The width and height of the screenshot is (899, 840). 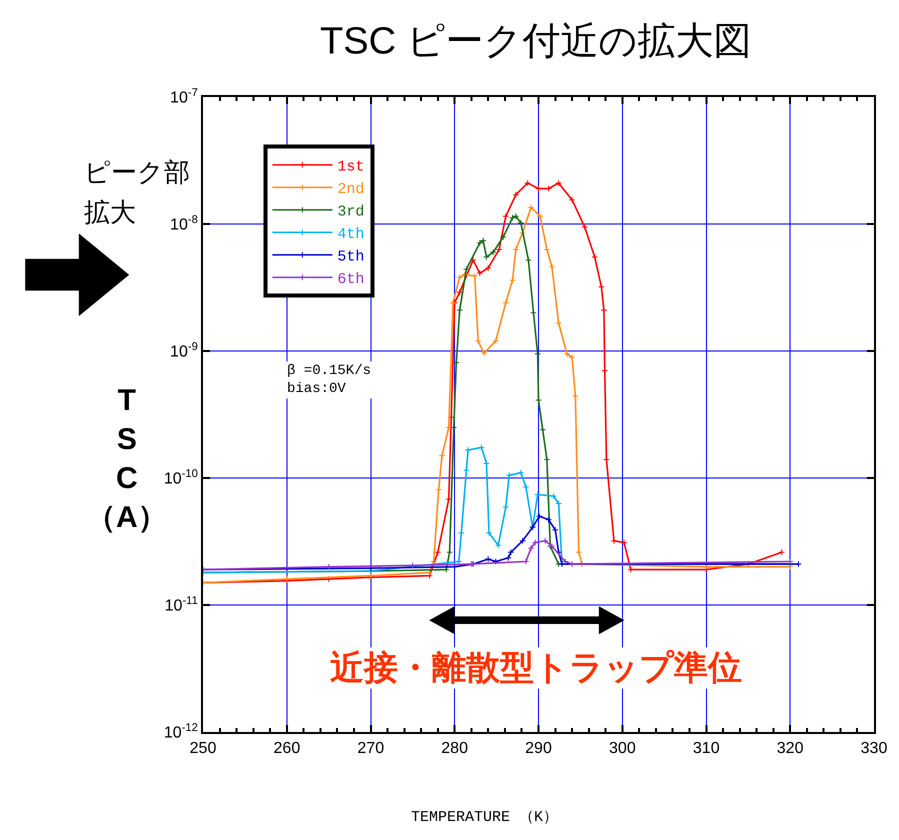 What do you see at coordinates (538, 749) in the screenshot?
I see `x-tick-label: 290` at bounding box center [538, 749].